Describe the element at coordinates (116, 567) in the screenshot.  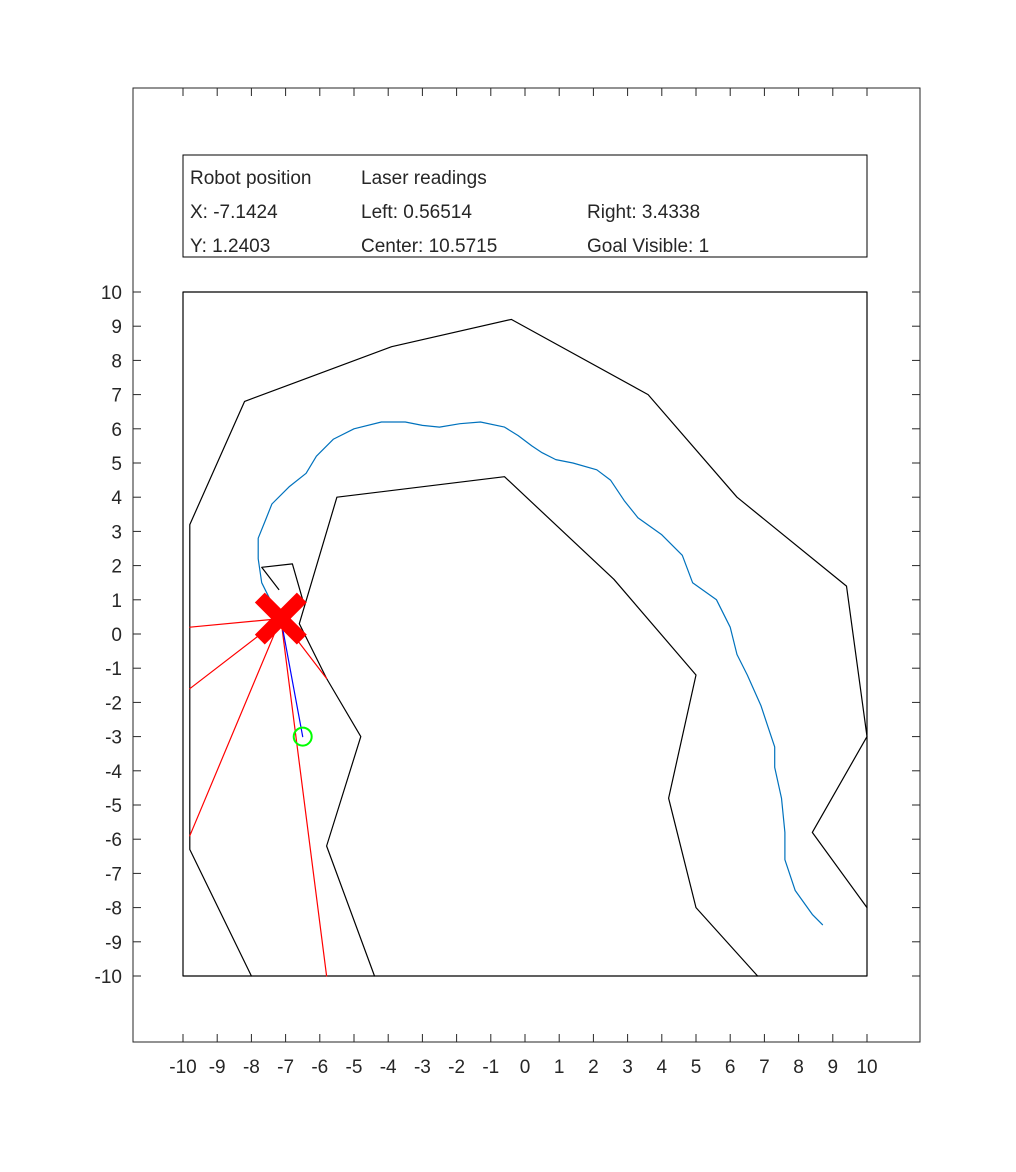
I see `y-tick-label: 2` at that location.